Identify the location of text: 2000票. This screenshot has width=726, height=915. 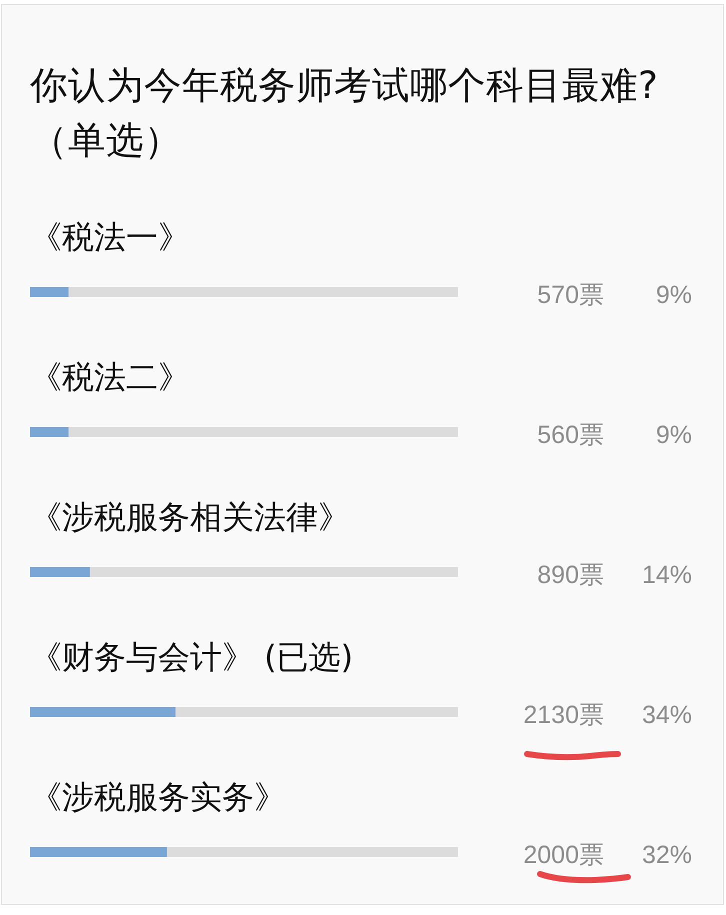
(563, 855).